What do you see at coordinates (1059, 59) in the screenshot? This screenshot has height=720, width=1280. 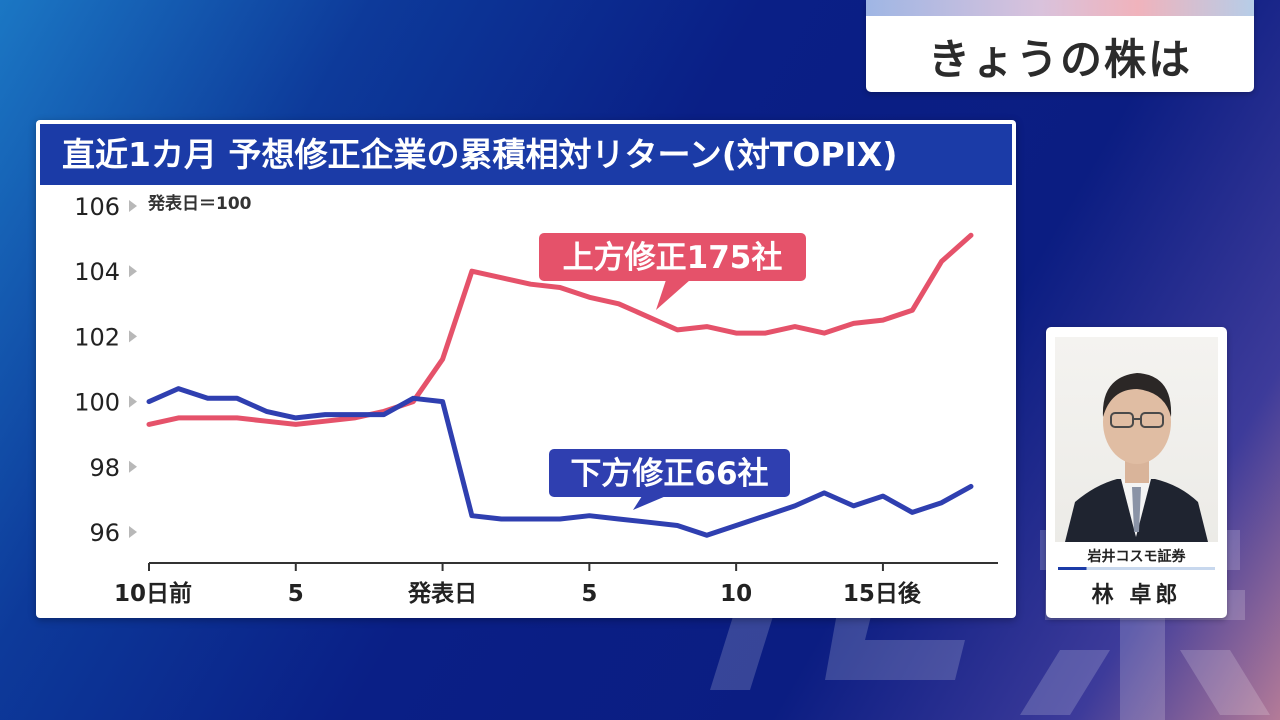 I see `topic-title: きょうの株は` at bounding box center [1059, 59].